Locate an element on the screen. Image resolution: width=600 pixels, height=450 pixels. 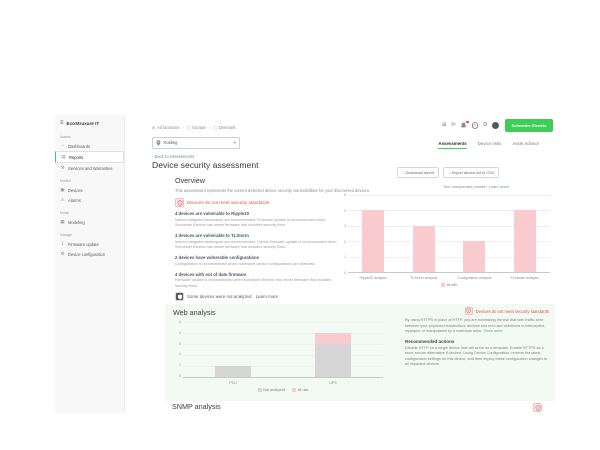
server-icon: ▣ is located at coordinates (62, 189).